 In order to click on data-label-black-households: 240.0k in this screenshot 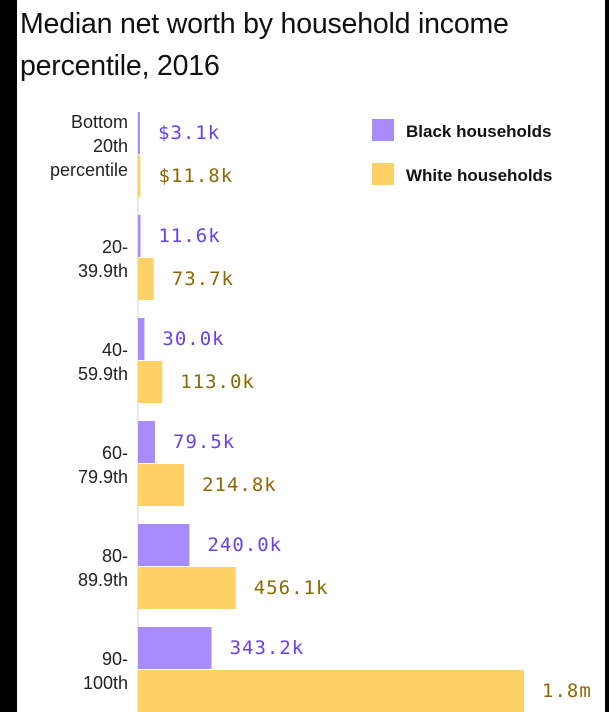, I will do `click(244, 545)`.